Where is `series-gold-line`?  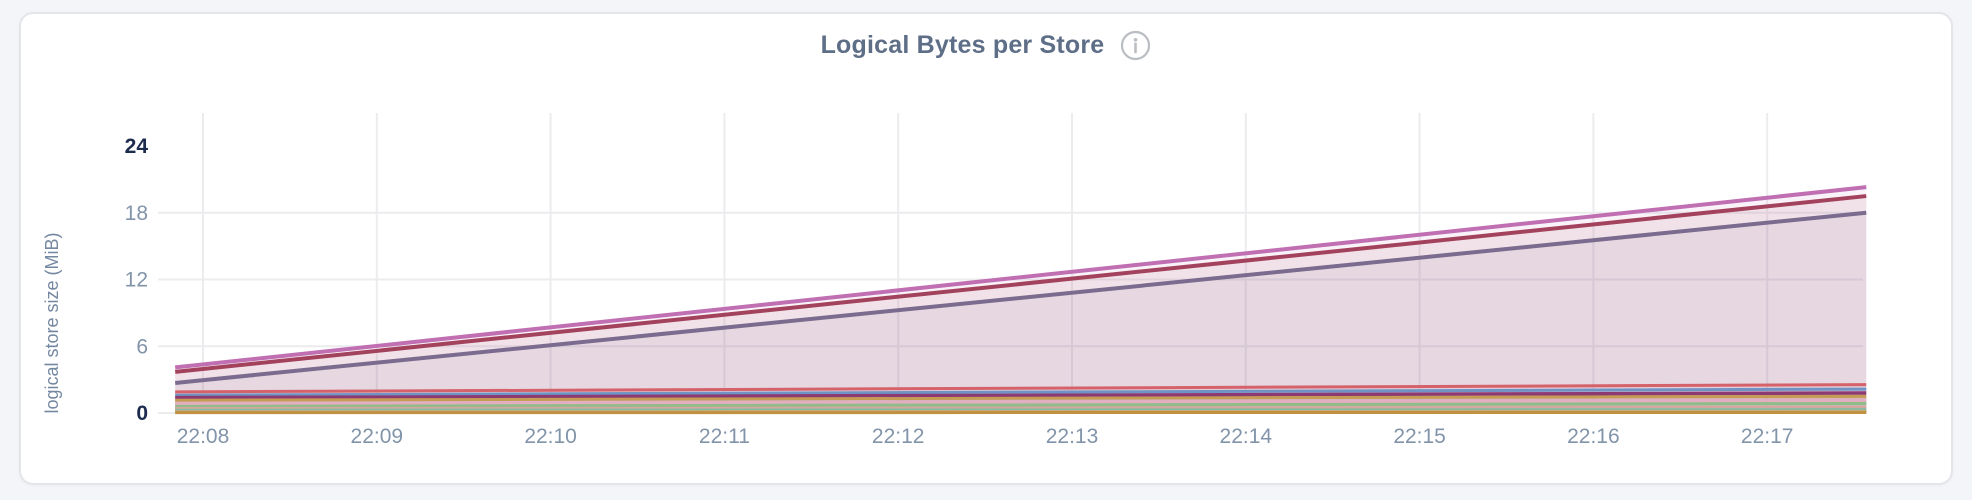 series-gold-line is located at coordinates (1021, 398).